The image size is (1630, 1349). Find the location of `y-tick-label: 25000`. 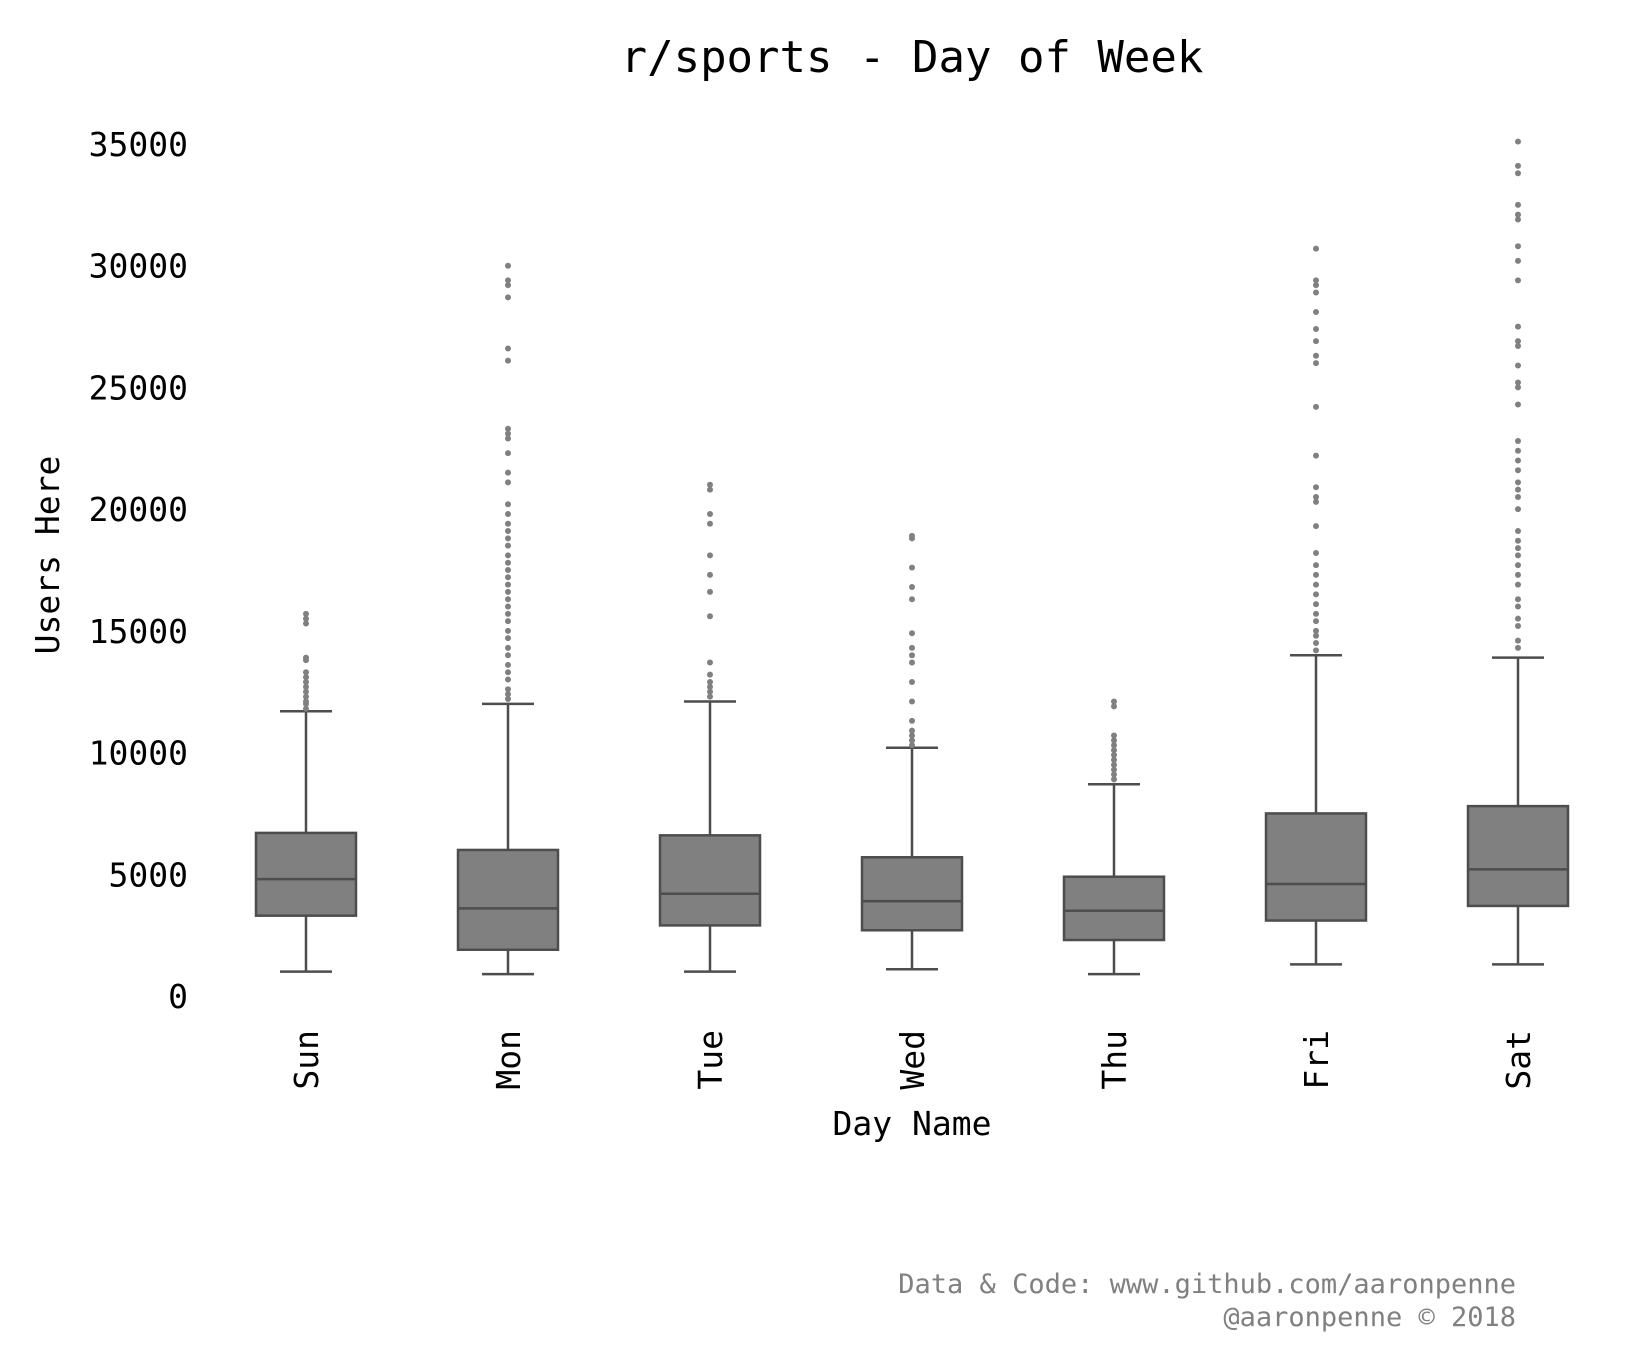

y-tick-label: 25000 is located at coordinates (138, 387).